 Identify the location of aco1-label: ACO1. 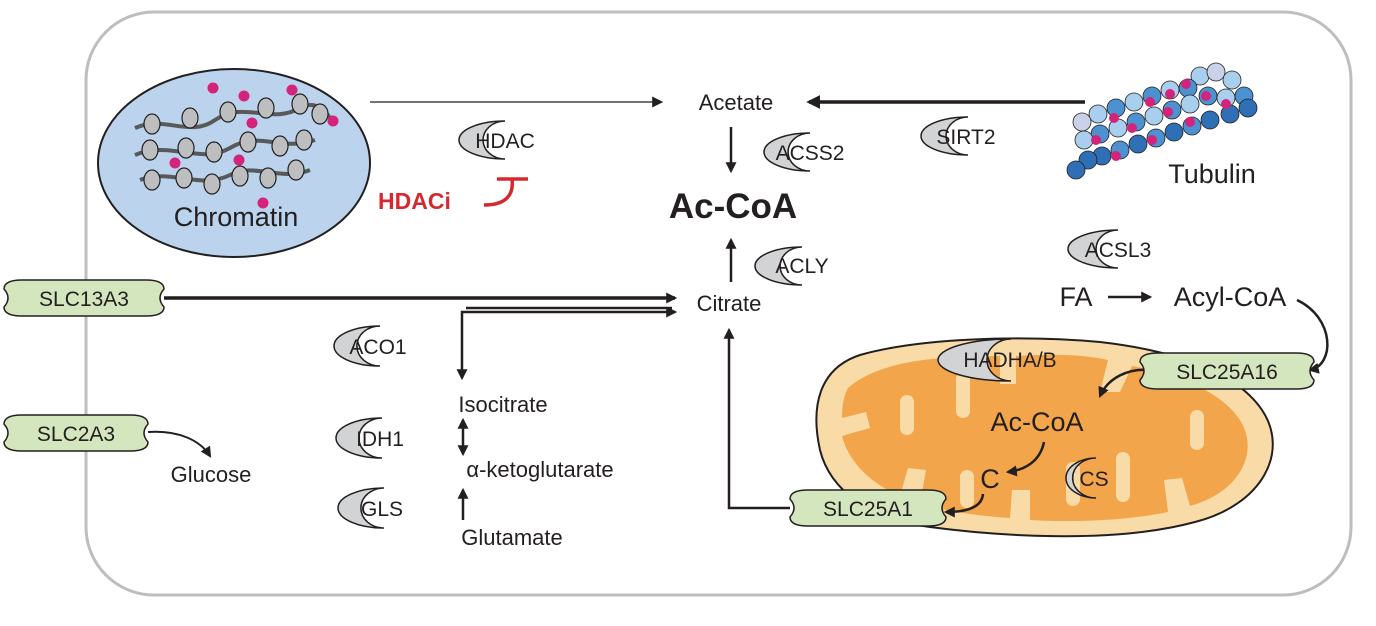
(377, 347).